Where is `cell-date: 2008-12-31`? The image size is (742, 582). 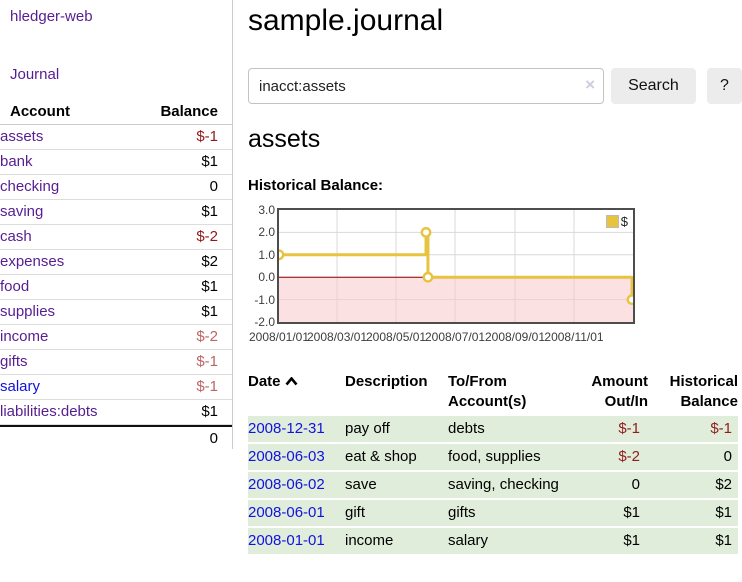 cell-date: 2008-12-31 is located at coordinates (296, 429).